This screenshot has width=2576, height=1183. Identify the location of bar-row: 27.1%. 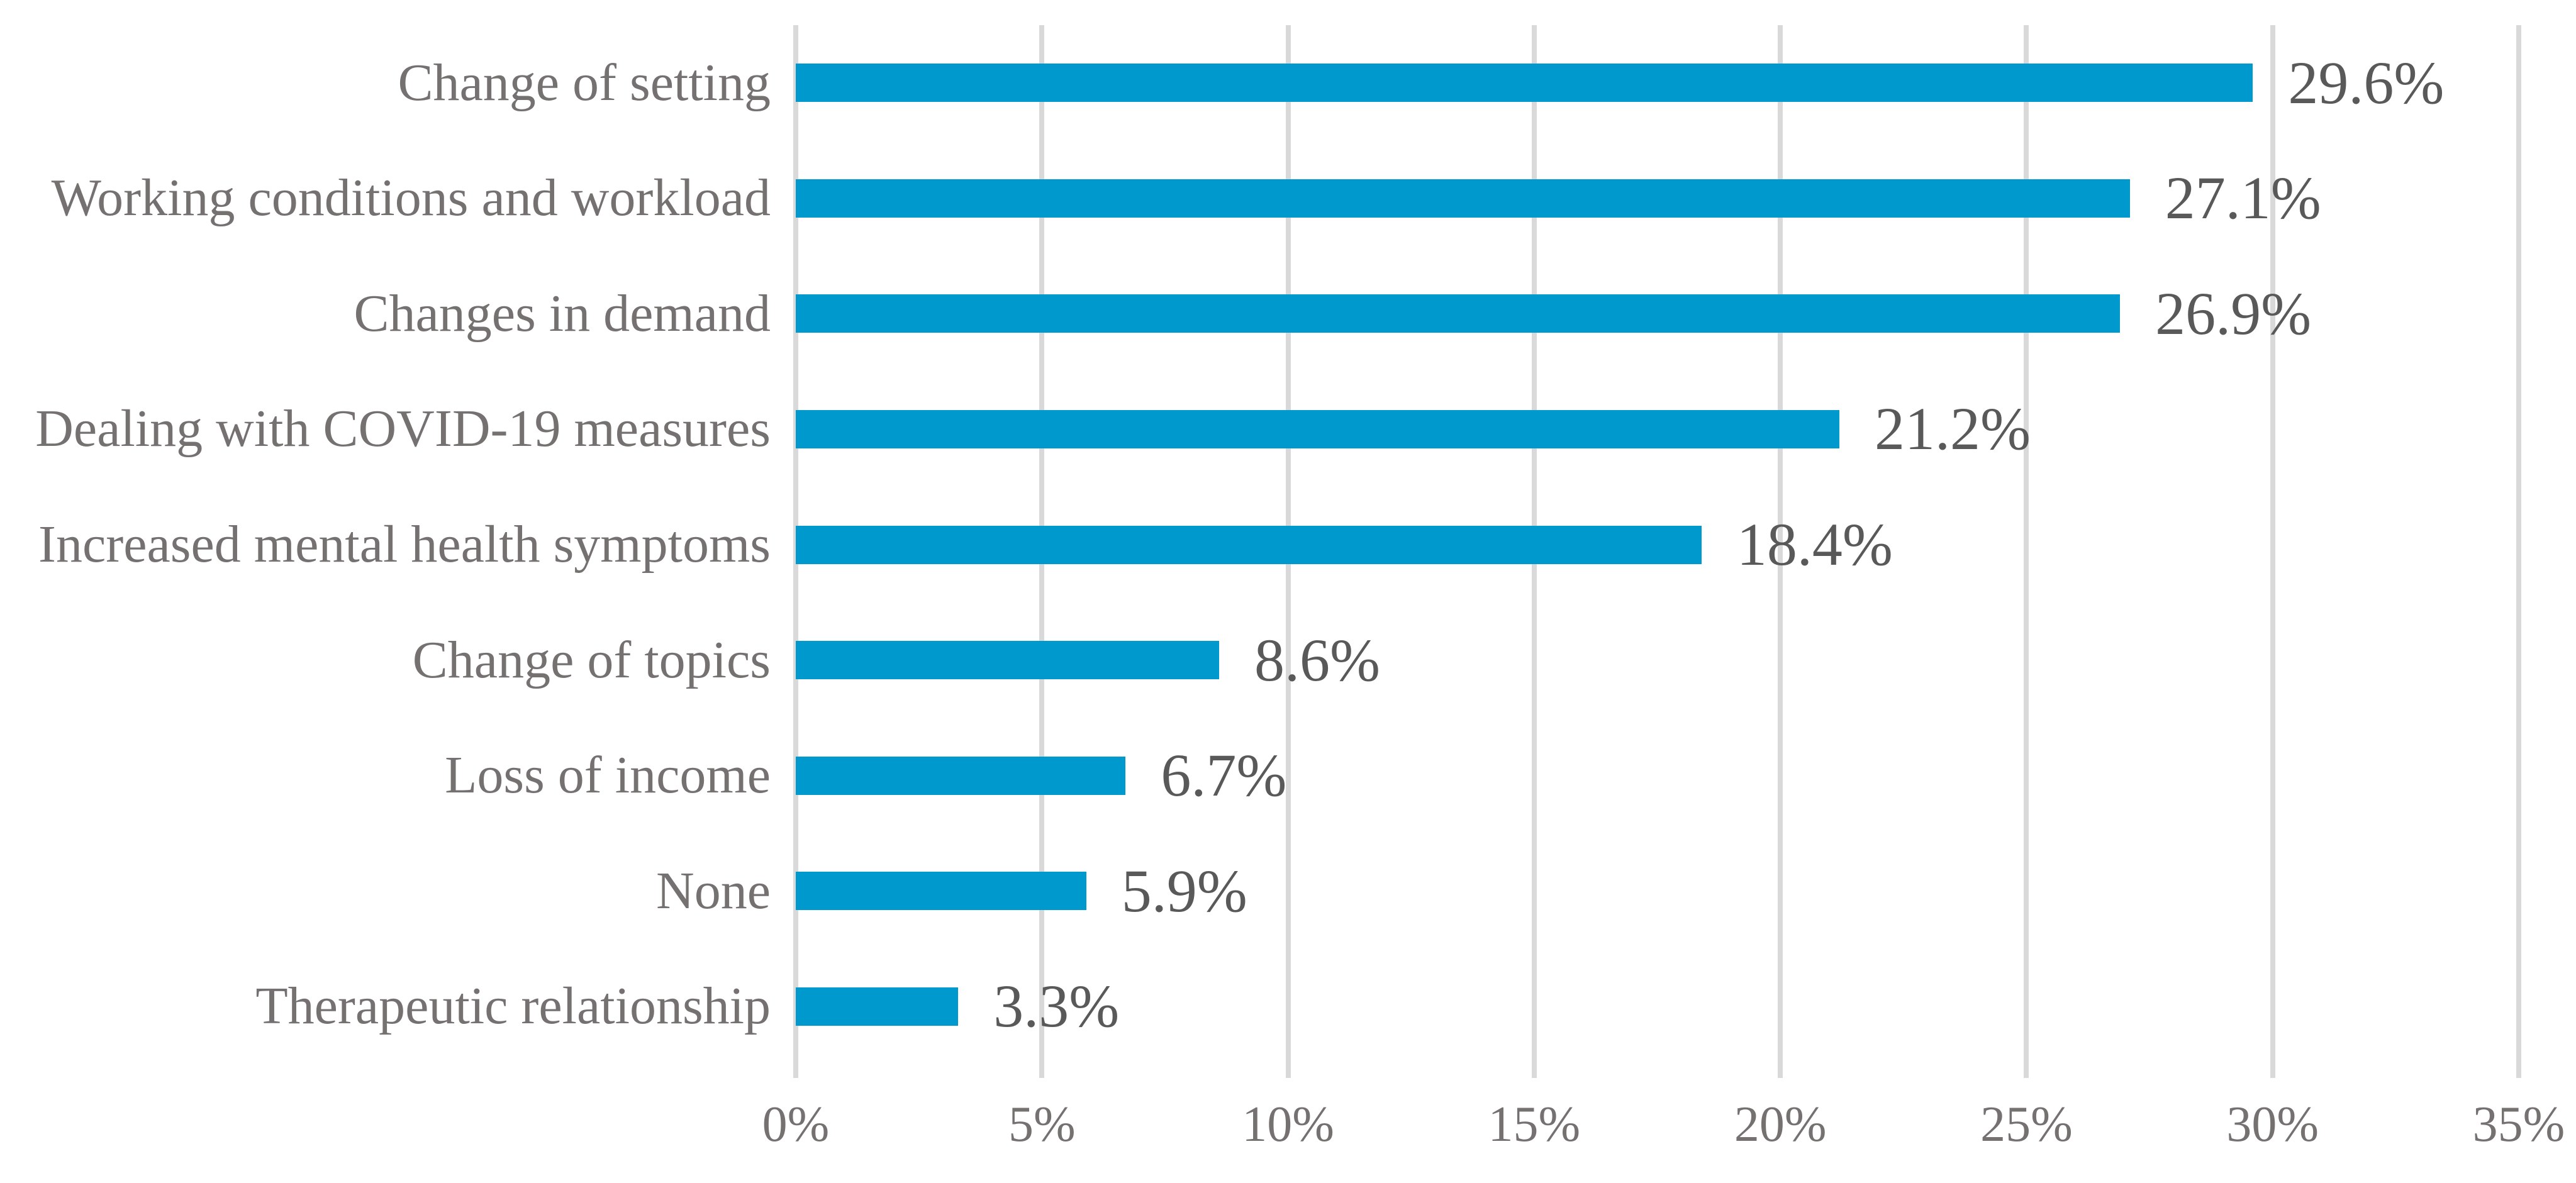
(1657, 199).